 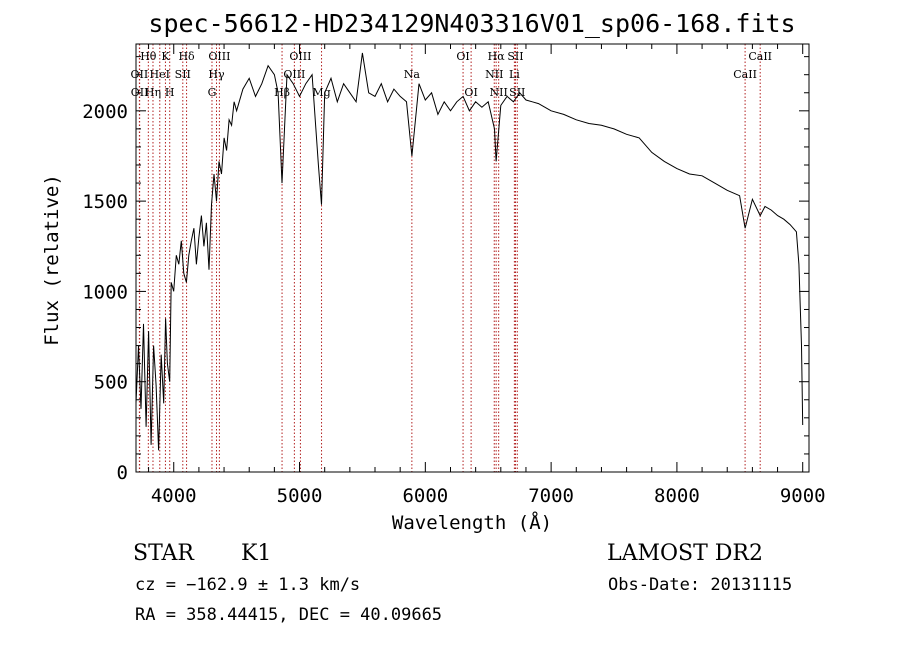 I want to click on y-tick-label: 500, so click(x=111, y=383).